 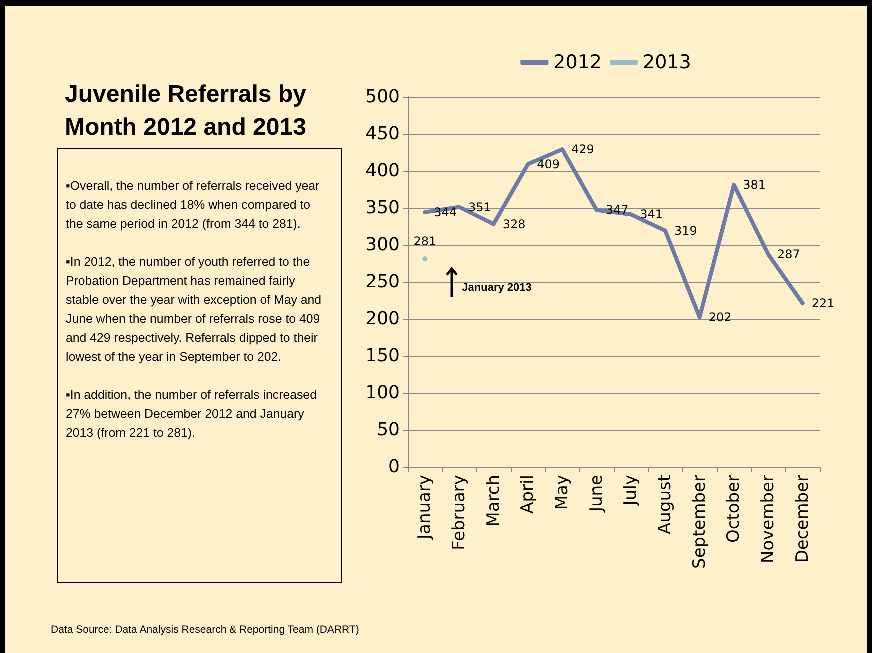 What do you see at coordinates (494, 501) in the screenshot?
I see `x-tick-label: March` at bounding box center [494, 501].